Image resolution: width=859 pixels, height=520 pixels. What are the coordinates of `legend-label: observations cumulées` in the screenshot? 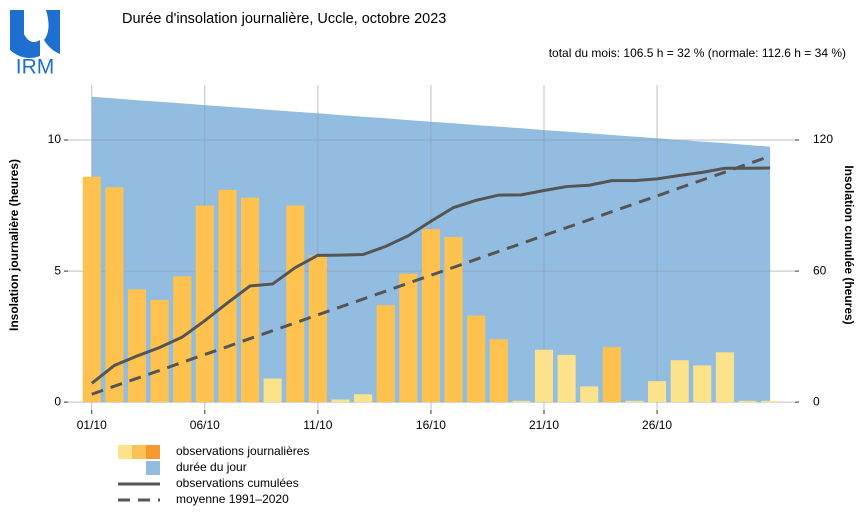 It's located at (237, 483).